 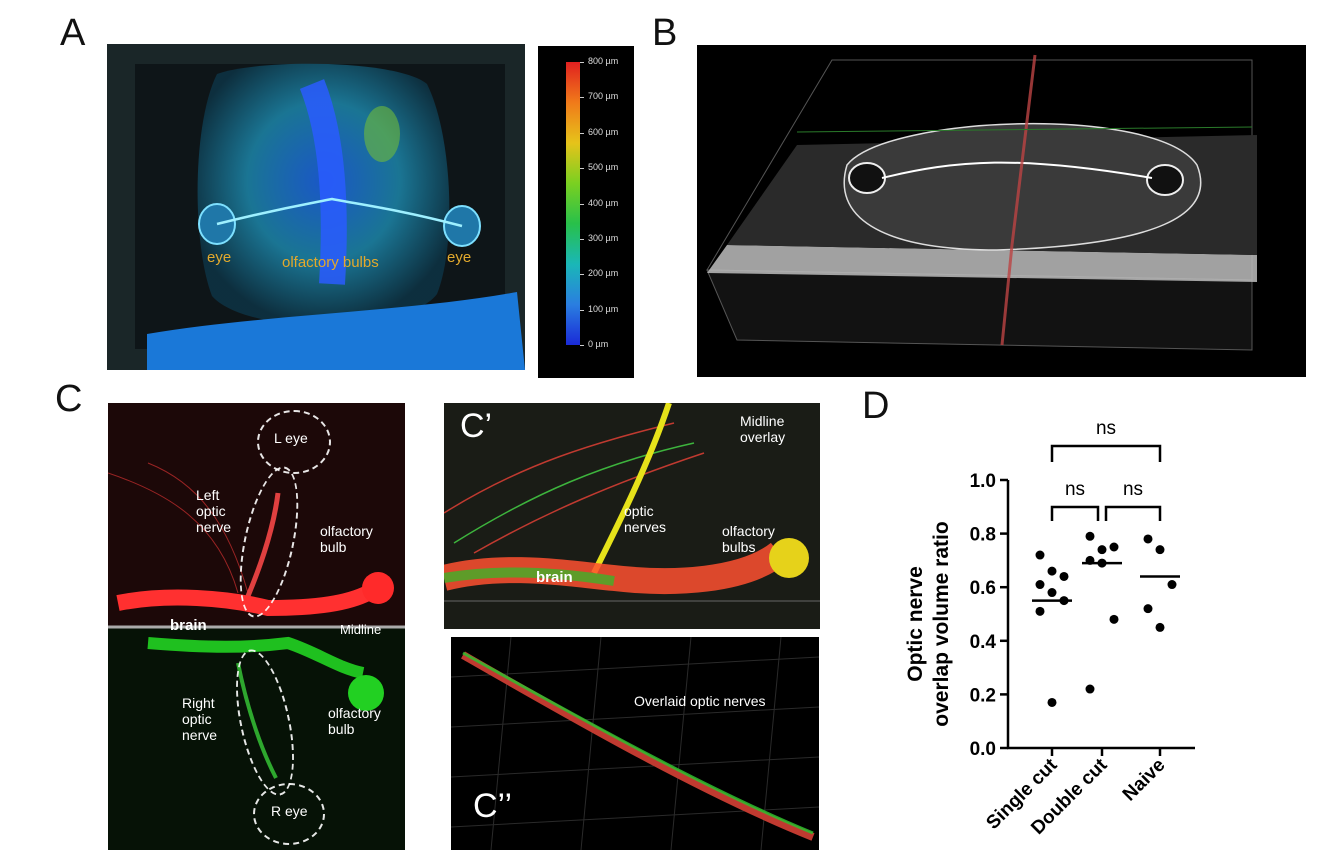 I want to click on panel-a-skull-render, so click(x=316, y=207).